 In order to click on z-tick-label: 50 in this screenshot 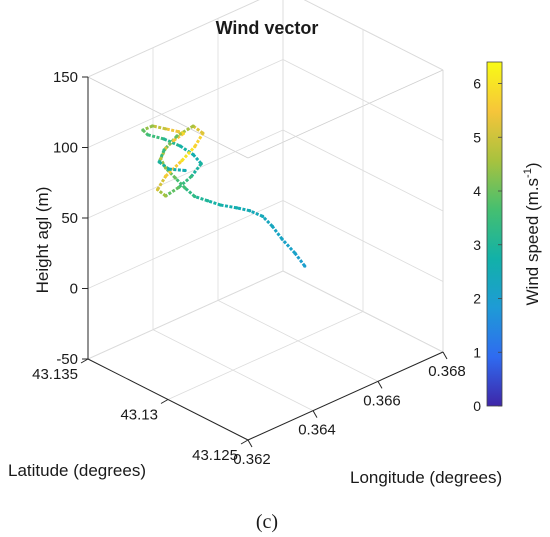, I will do `click(69, 218)`.